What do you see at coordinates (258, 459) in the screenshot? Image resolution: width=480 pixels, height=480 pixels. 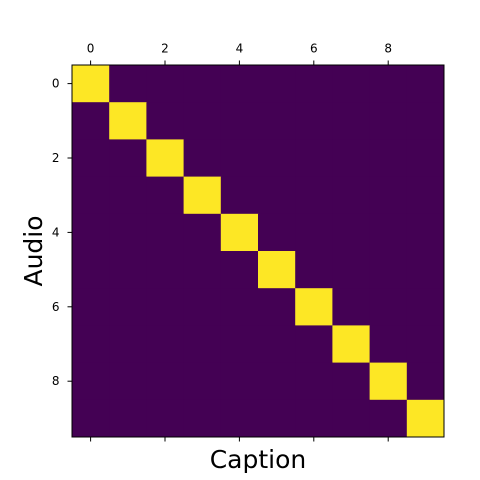 I see `x-axis-label: Caption` at bounding box center [258, 459].